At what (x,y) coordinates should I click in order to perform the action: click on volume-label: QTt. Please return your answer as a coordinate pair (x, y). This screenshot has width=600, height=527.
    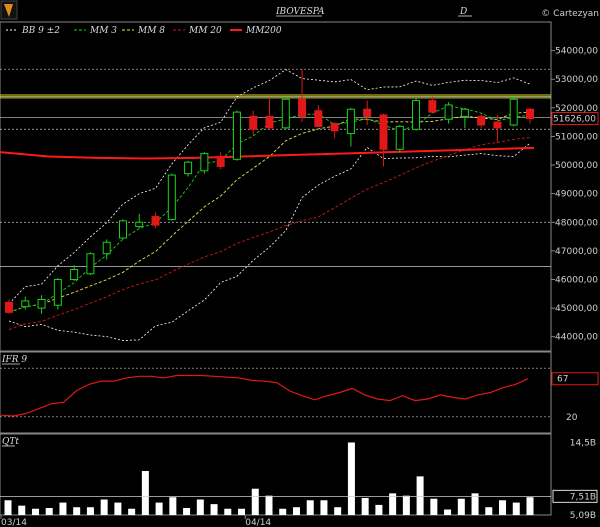
    Looking at the image, I should click on (10, 442).